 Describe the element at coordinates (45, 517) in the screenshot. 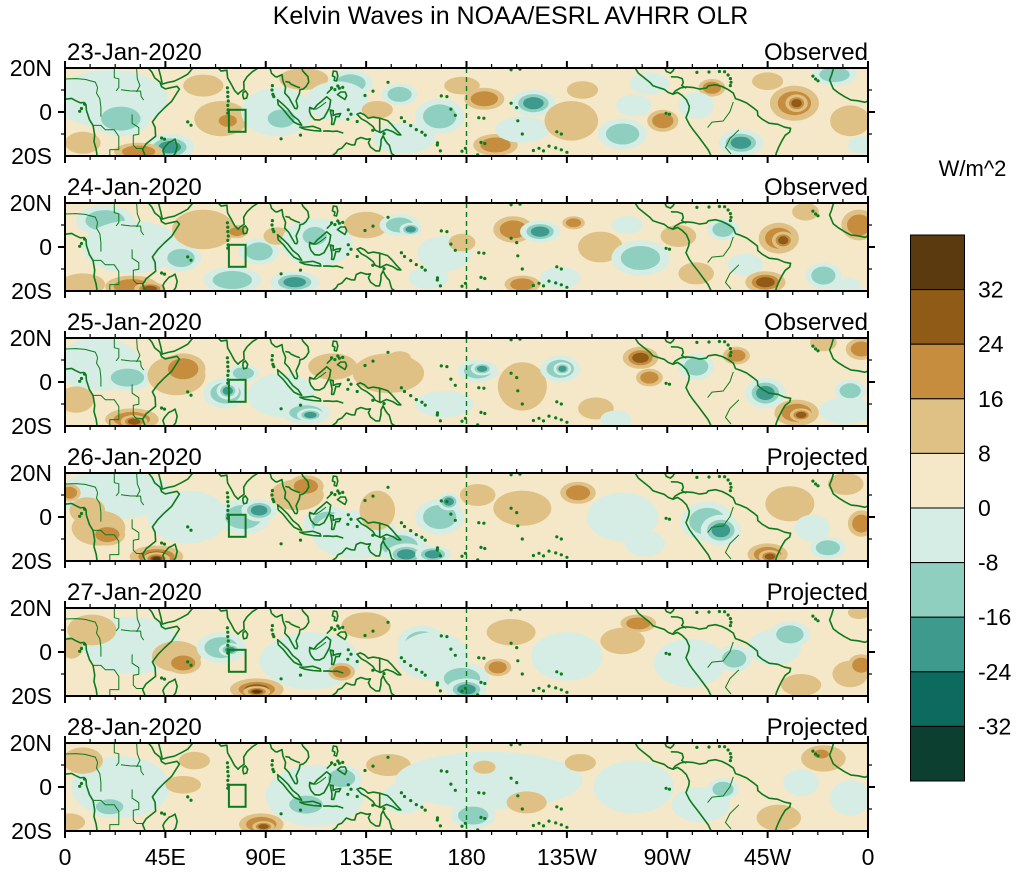

I see `y-axis-label: 0` at that location.